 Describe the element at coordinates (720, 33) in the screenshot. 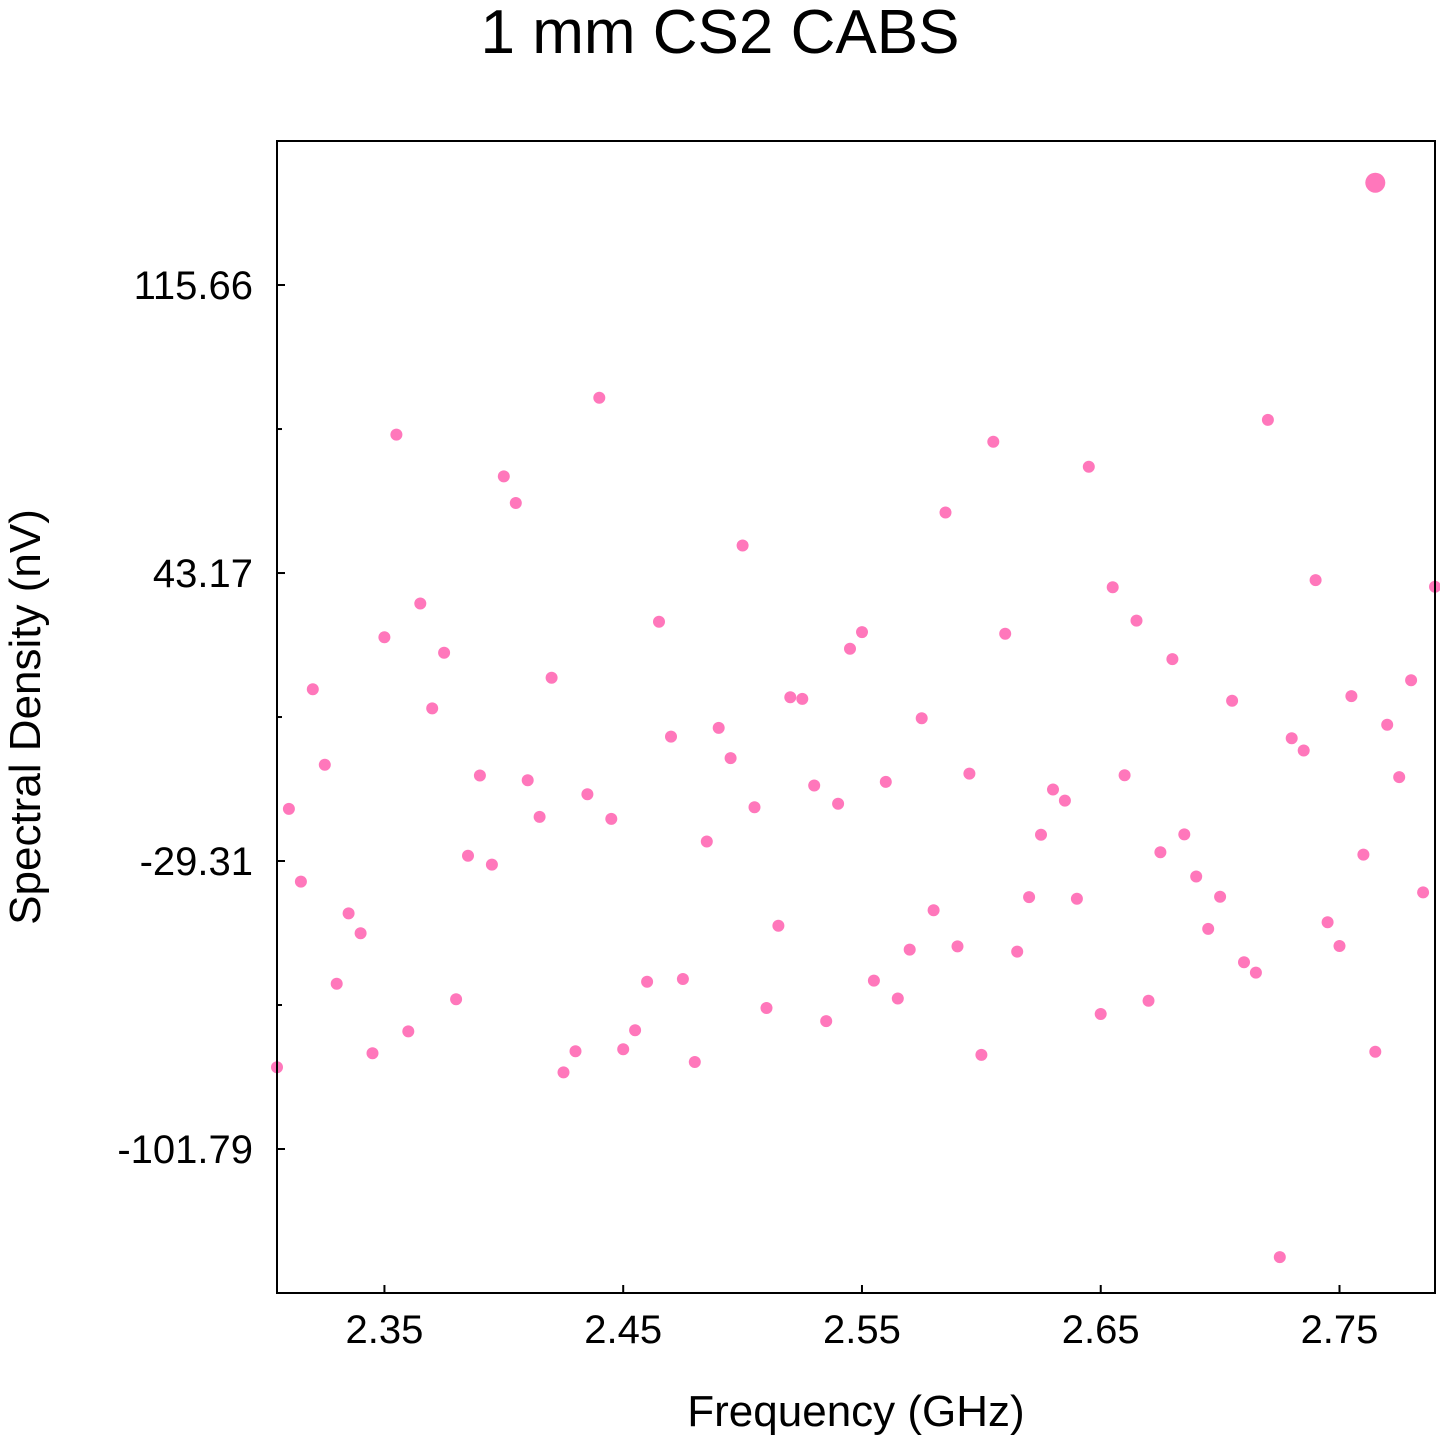

I see `chart-title: 1 mm CS2 CABS` at that location.